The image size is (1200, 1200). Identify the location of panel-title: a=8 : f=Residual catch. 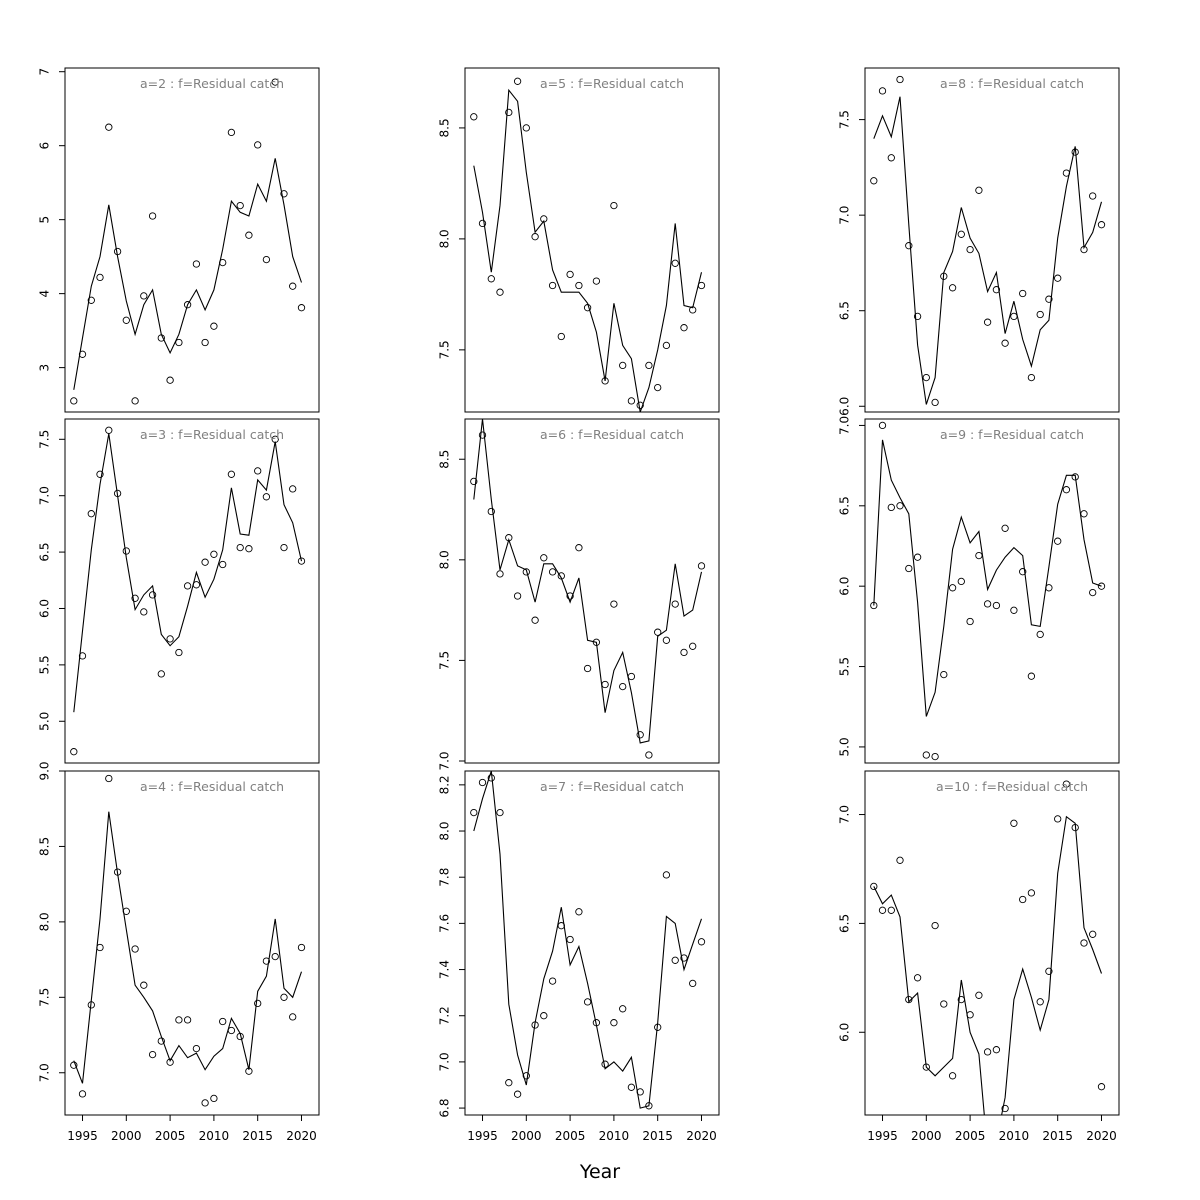
(1012, 83).